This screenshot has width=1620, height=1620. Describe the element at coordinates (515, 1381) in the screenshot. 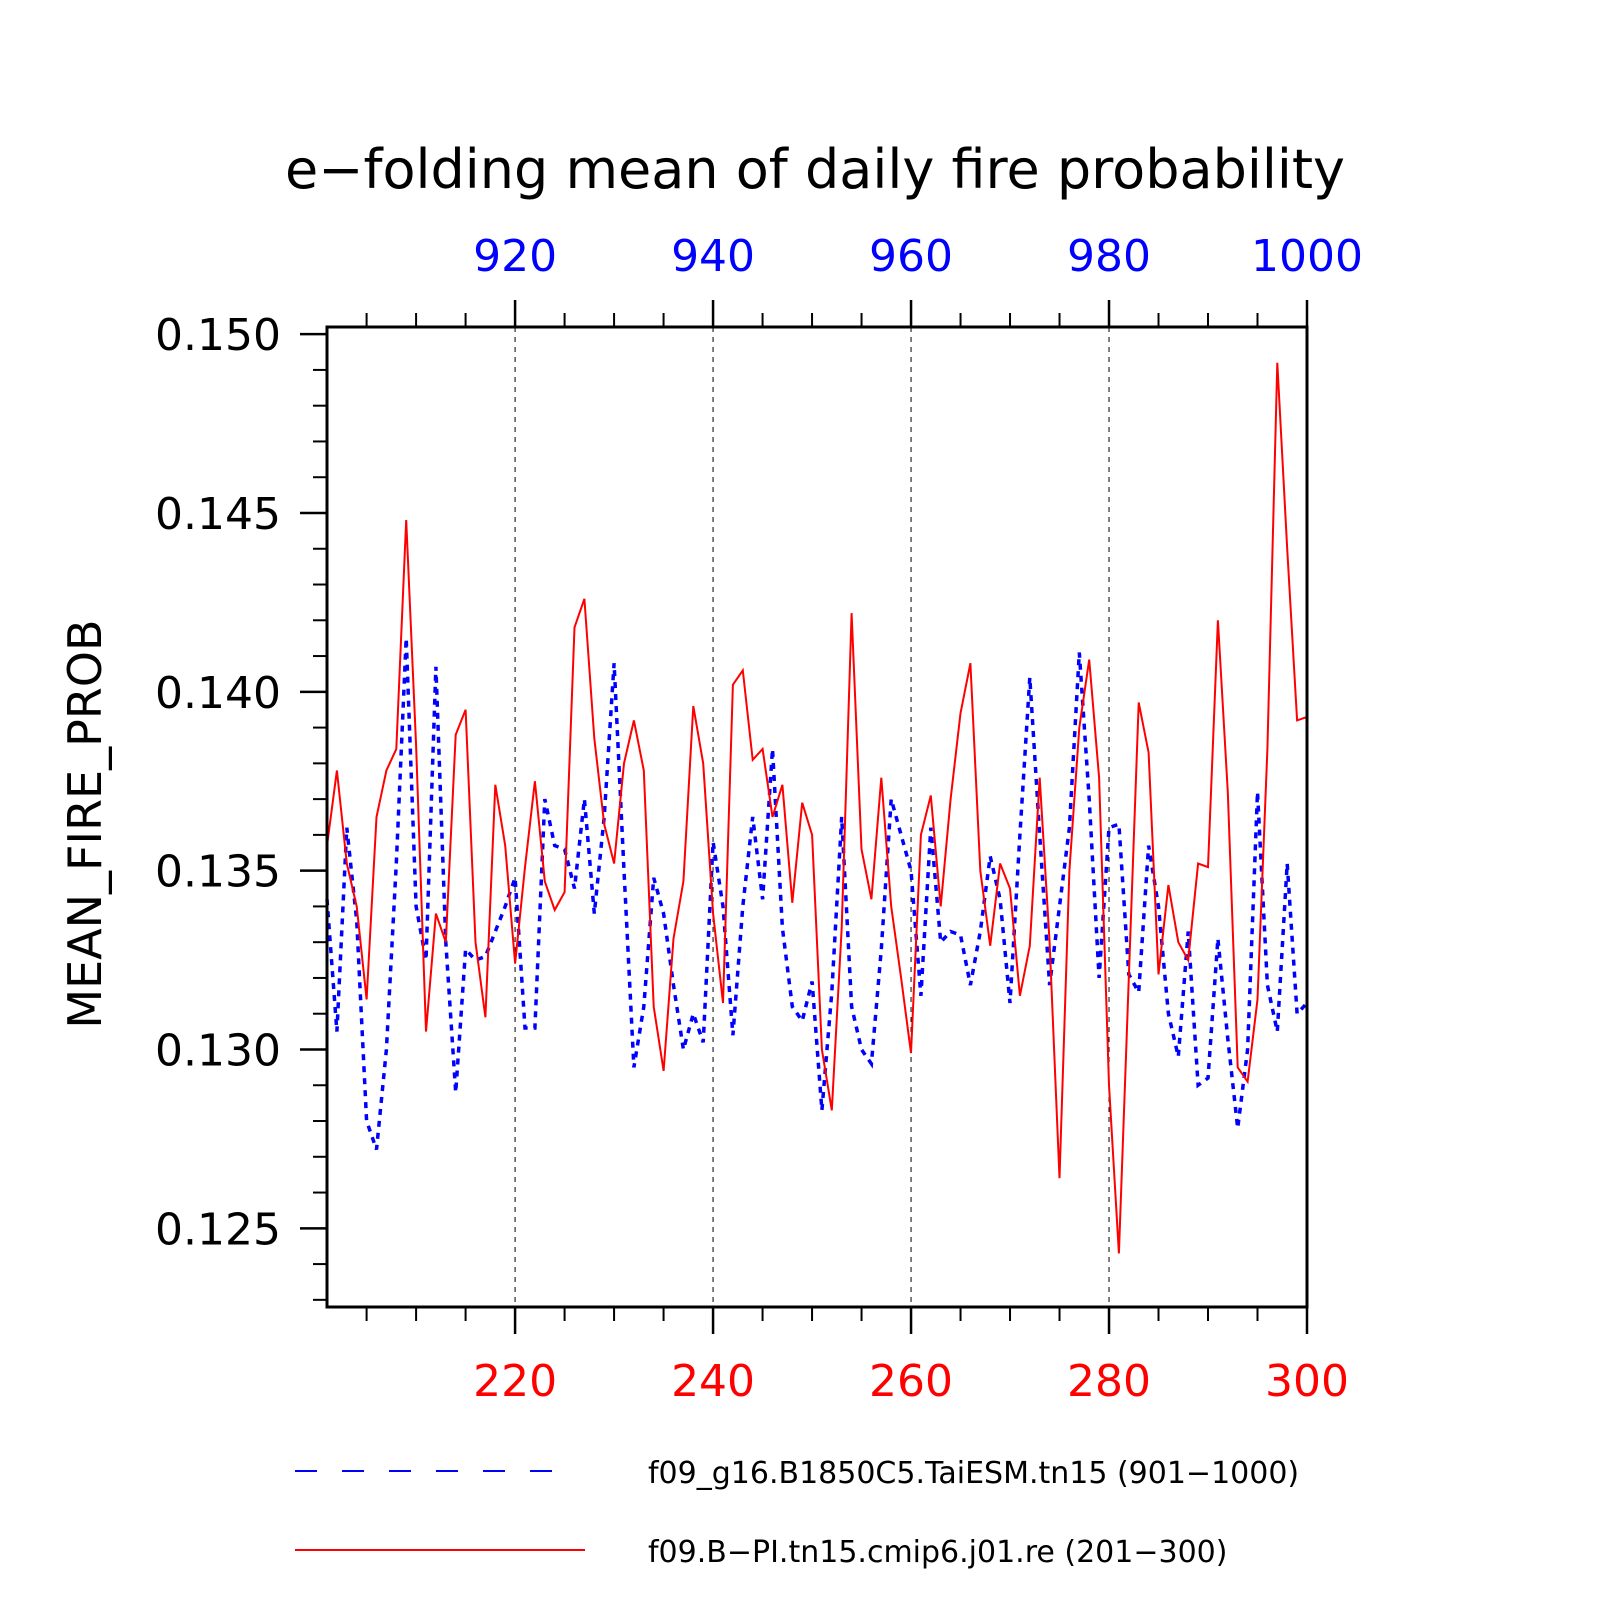

I see `bottom-tick-label: 220` at that location.